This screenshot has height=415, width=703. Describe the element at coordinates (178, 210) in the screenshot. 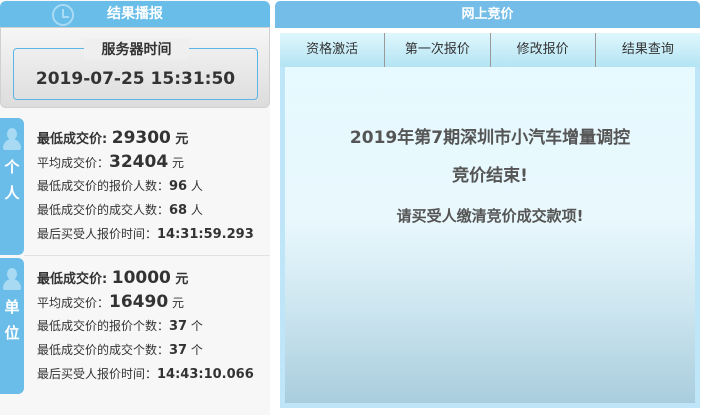

I see `row-text: 68` at that location.